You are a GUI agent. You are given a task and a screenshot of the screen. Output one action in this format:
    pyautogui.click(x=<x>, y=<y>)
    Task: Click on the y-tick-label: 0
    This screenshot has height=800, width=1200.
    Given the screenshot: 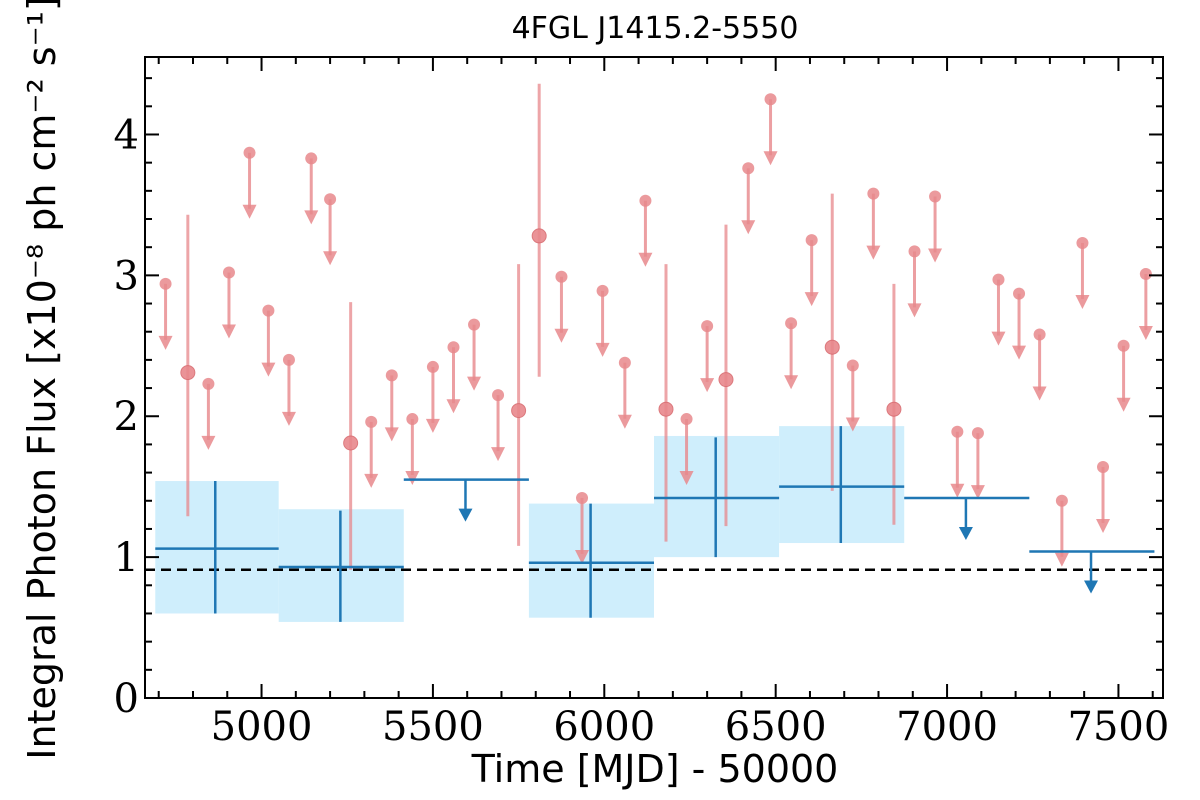 What is the action you would take?
    pyautogui.click(x=126, y=699)
    